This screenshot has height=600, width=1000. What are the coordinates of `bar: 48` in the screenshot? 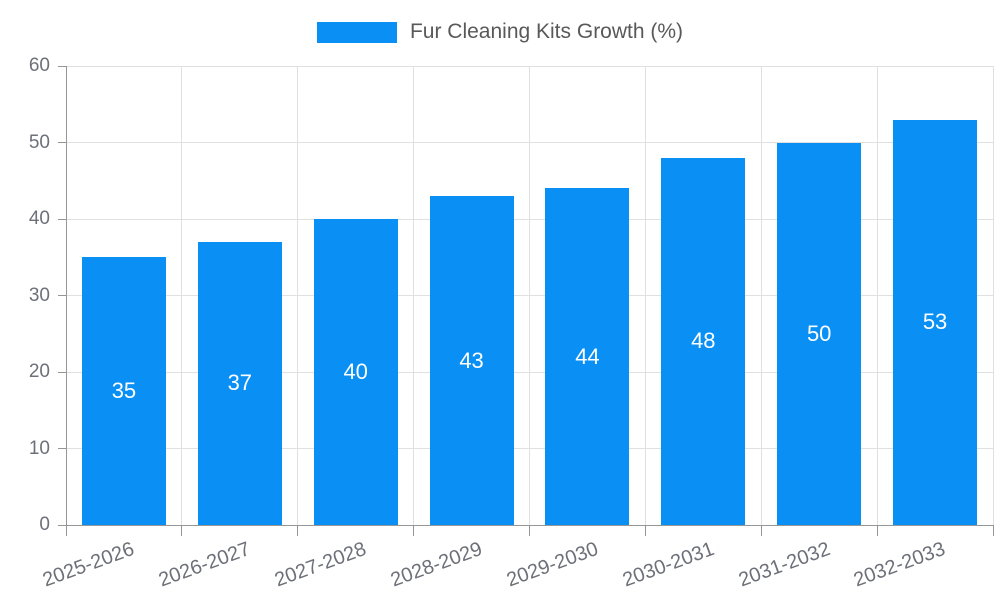 It's located at (703, 341).